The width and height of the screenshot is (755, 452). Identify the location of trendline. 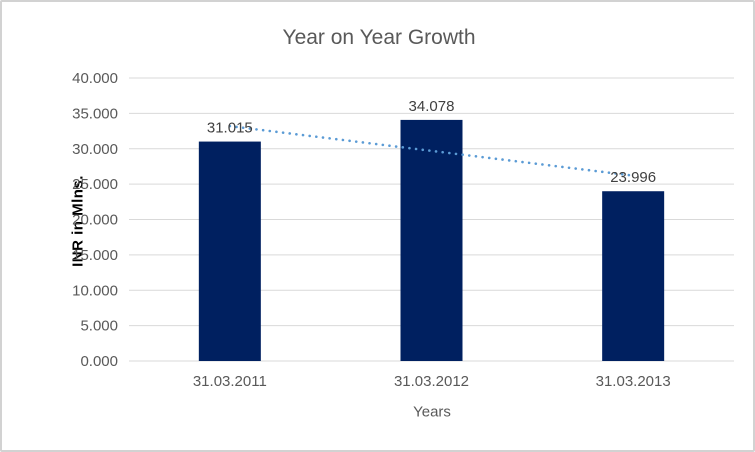
(431, 150).